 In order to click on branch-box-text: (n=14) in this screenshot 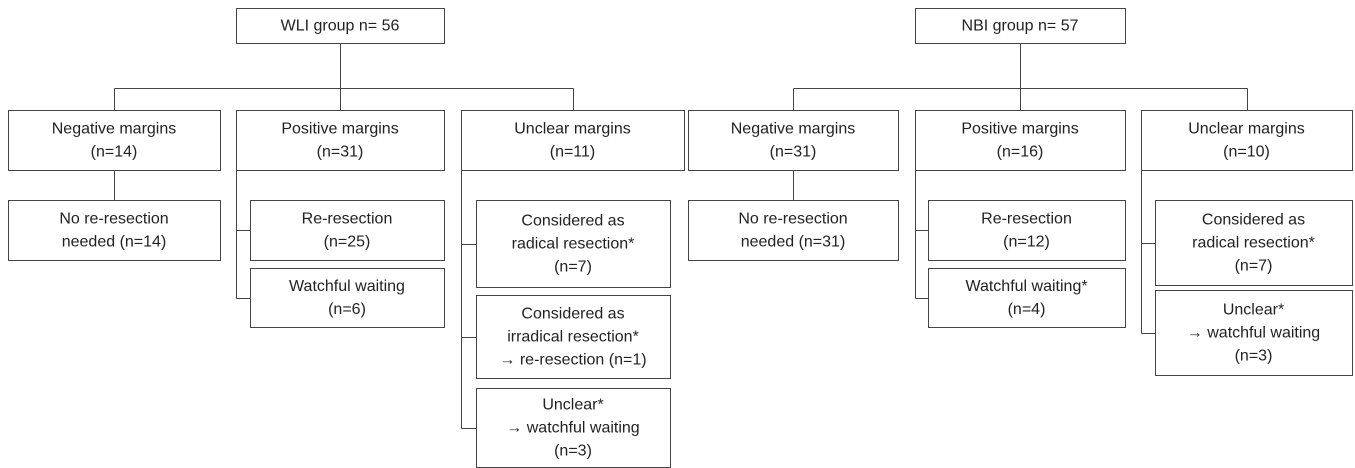, I will do `click(114, 152)`.